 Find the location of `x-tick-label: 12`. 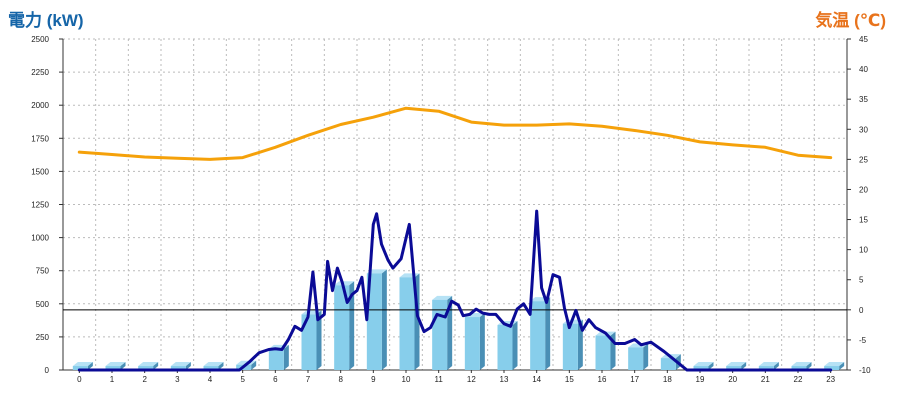

x-tick-label: 12 is located at coordinates (471, 379).